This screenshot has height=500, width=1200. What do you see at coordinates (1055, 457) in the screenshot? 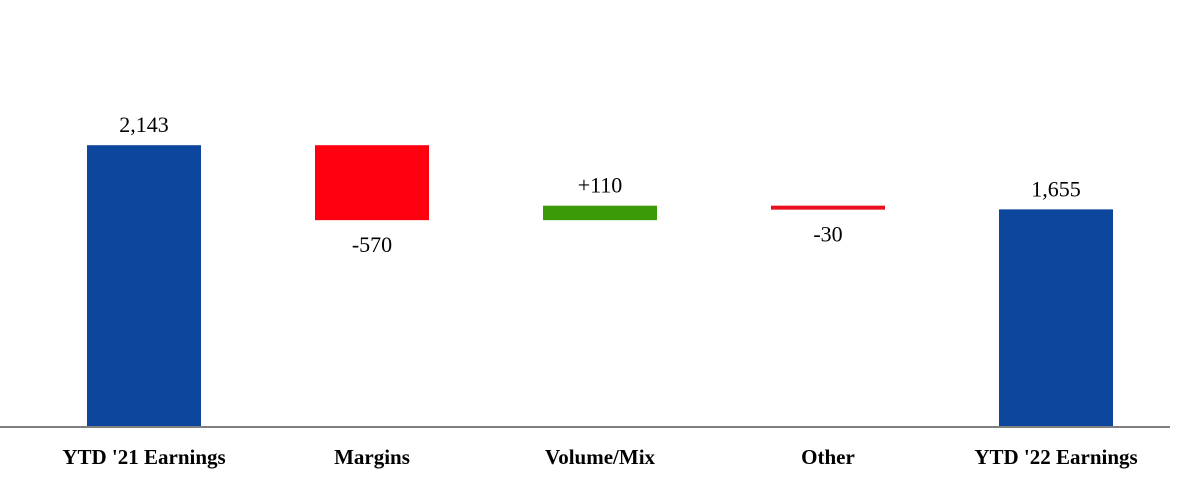
I see `category-label-ytd-22-earnings: YTD '22 Earnings` at bounding box center [1055, 457].